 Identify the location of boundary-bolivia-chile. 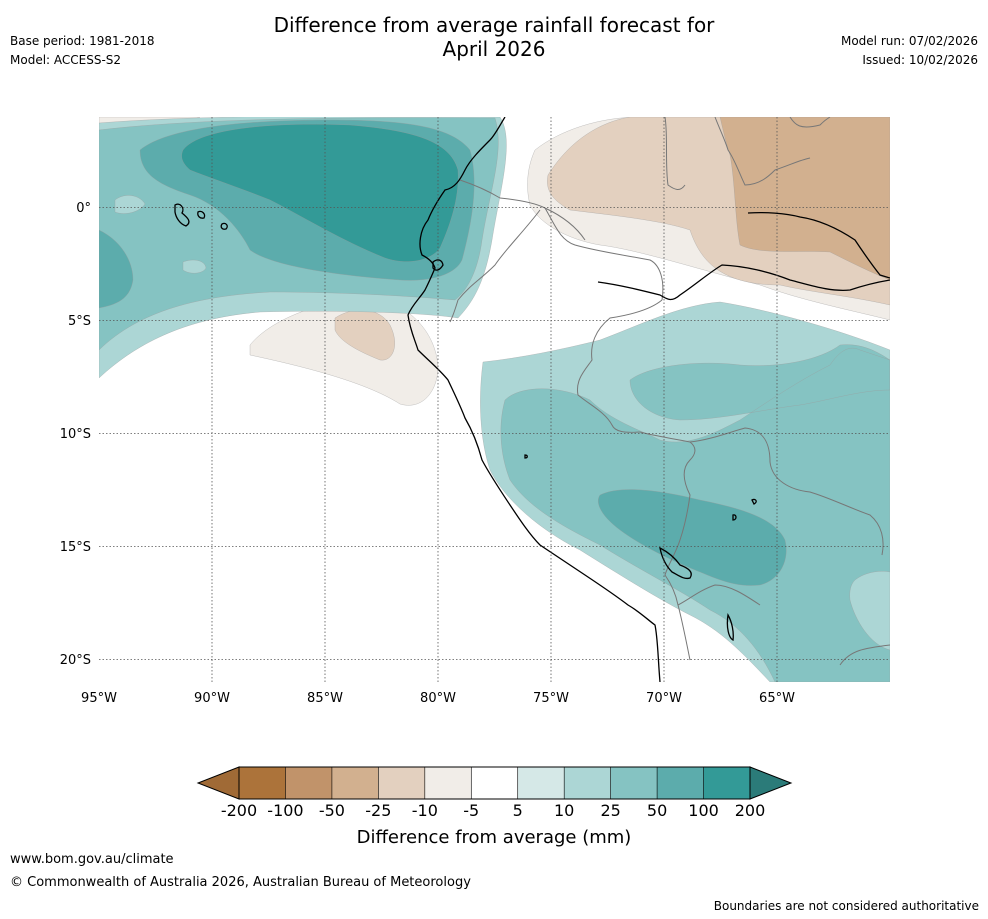
(719, 595).